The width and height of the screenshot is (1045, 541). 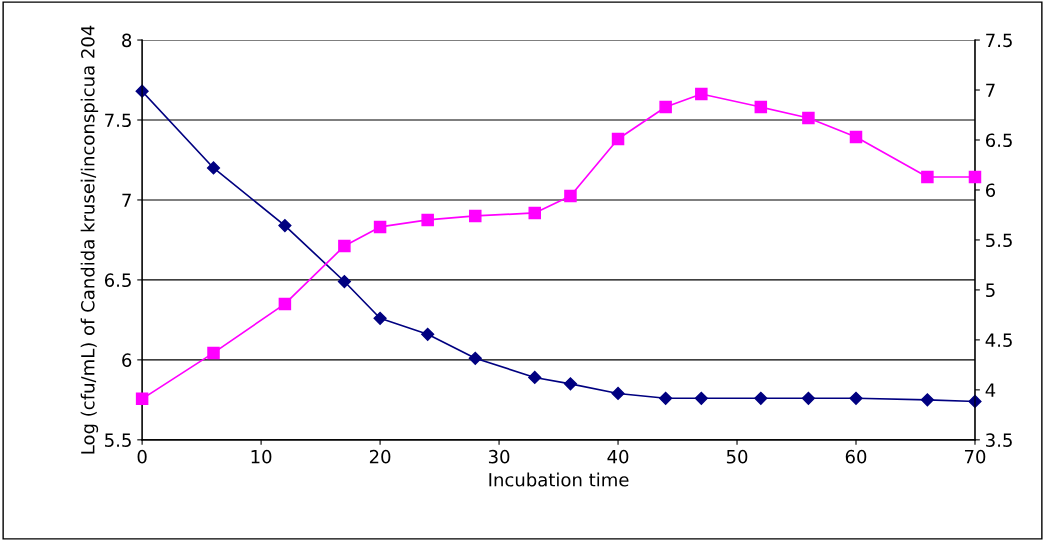 What do you see at coordinates (999, 240) in the screenshot?
I see `y2-tick-label: 5.5` at bounding box center [999, 240].